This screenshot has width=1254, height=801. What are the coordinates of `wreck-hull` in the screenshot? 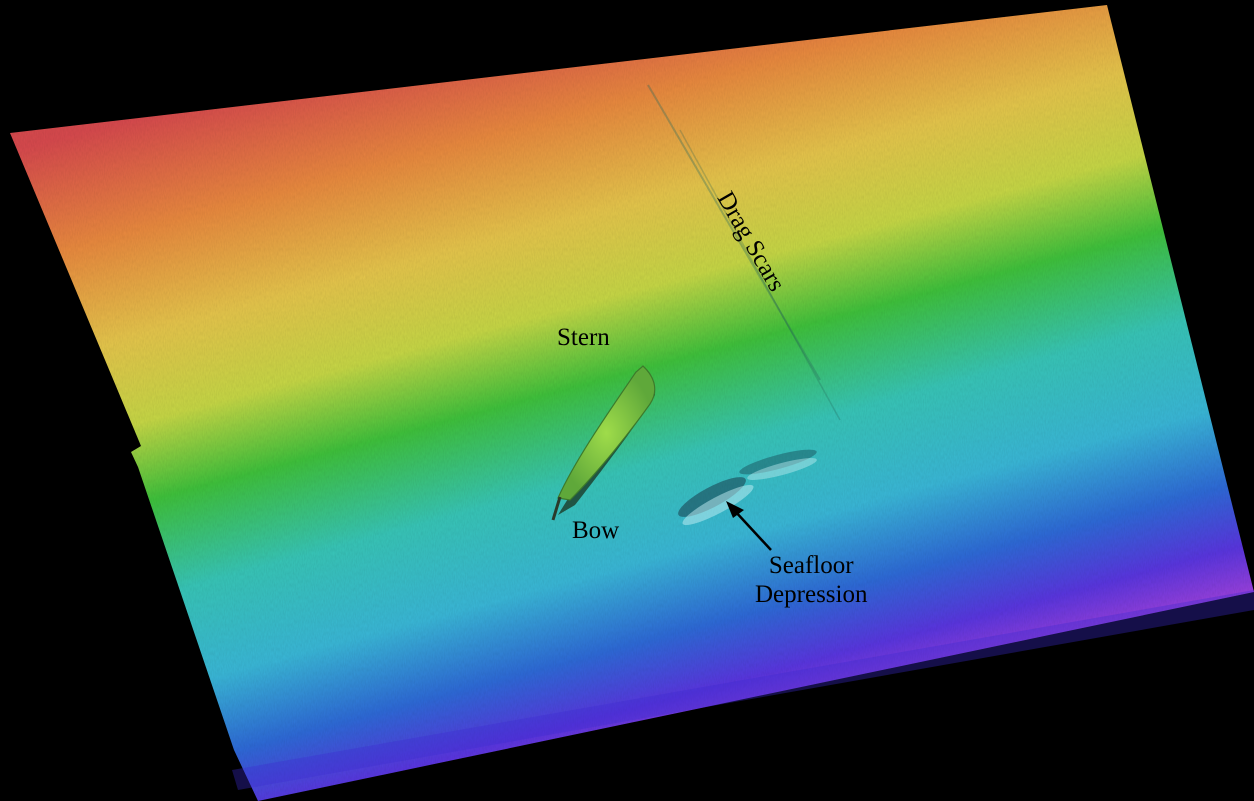 It's located at (606, 433).